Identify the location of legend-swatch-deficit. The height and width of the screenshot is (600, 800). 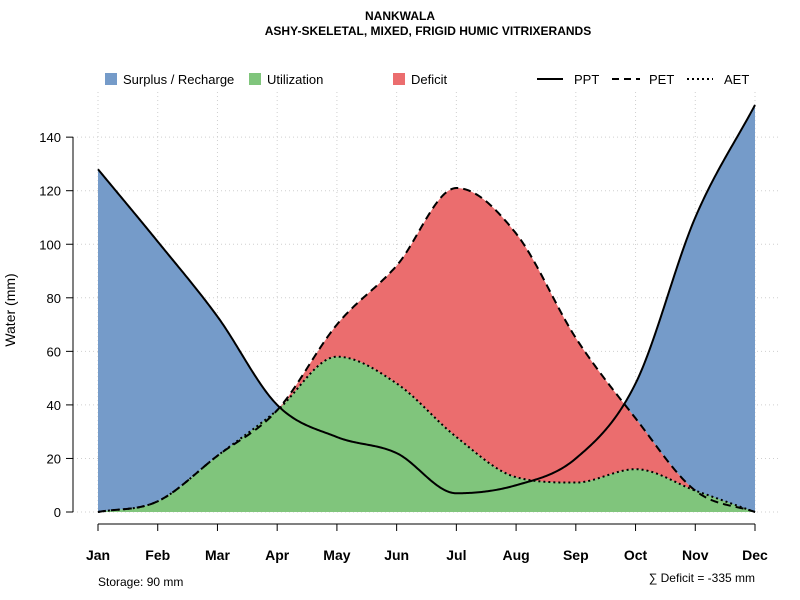
(399, 79).